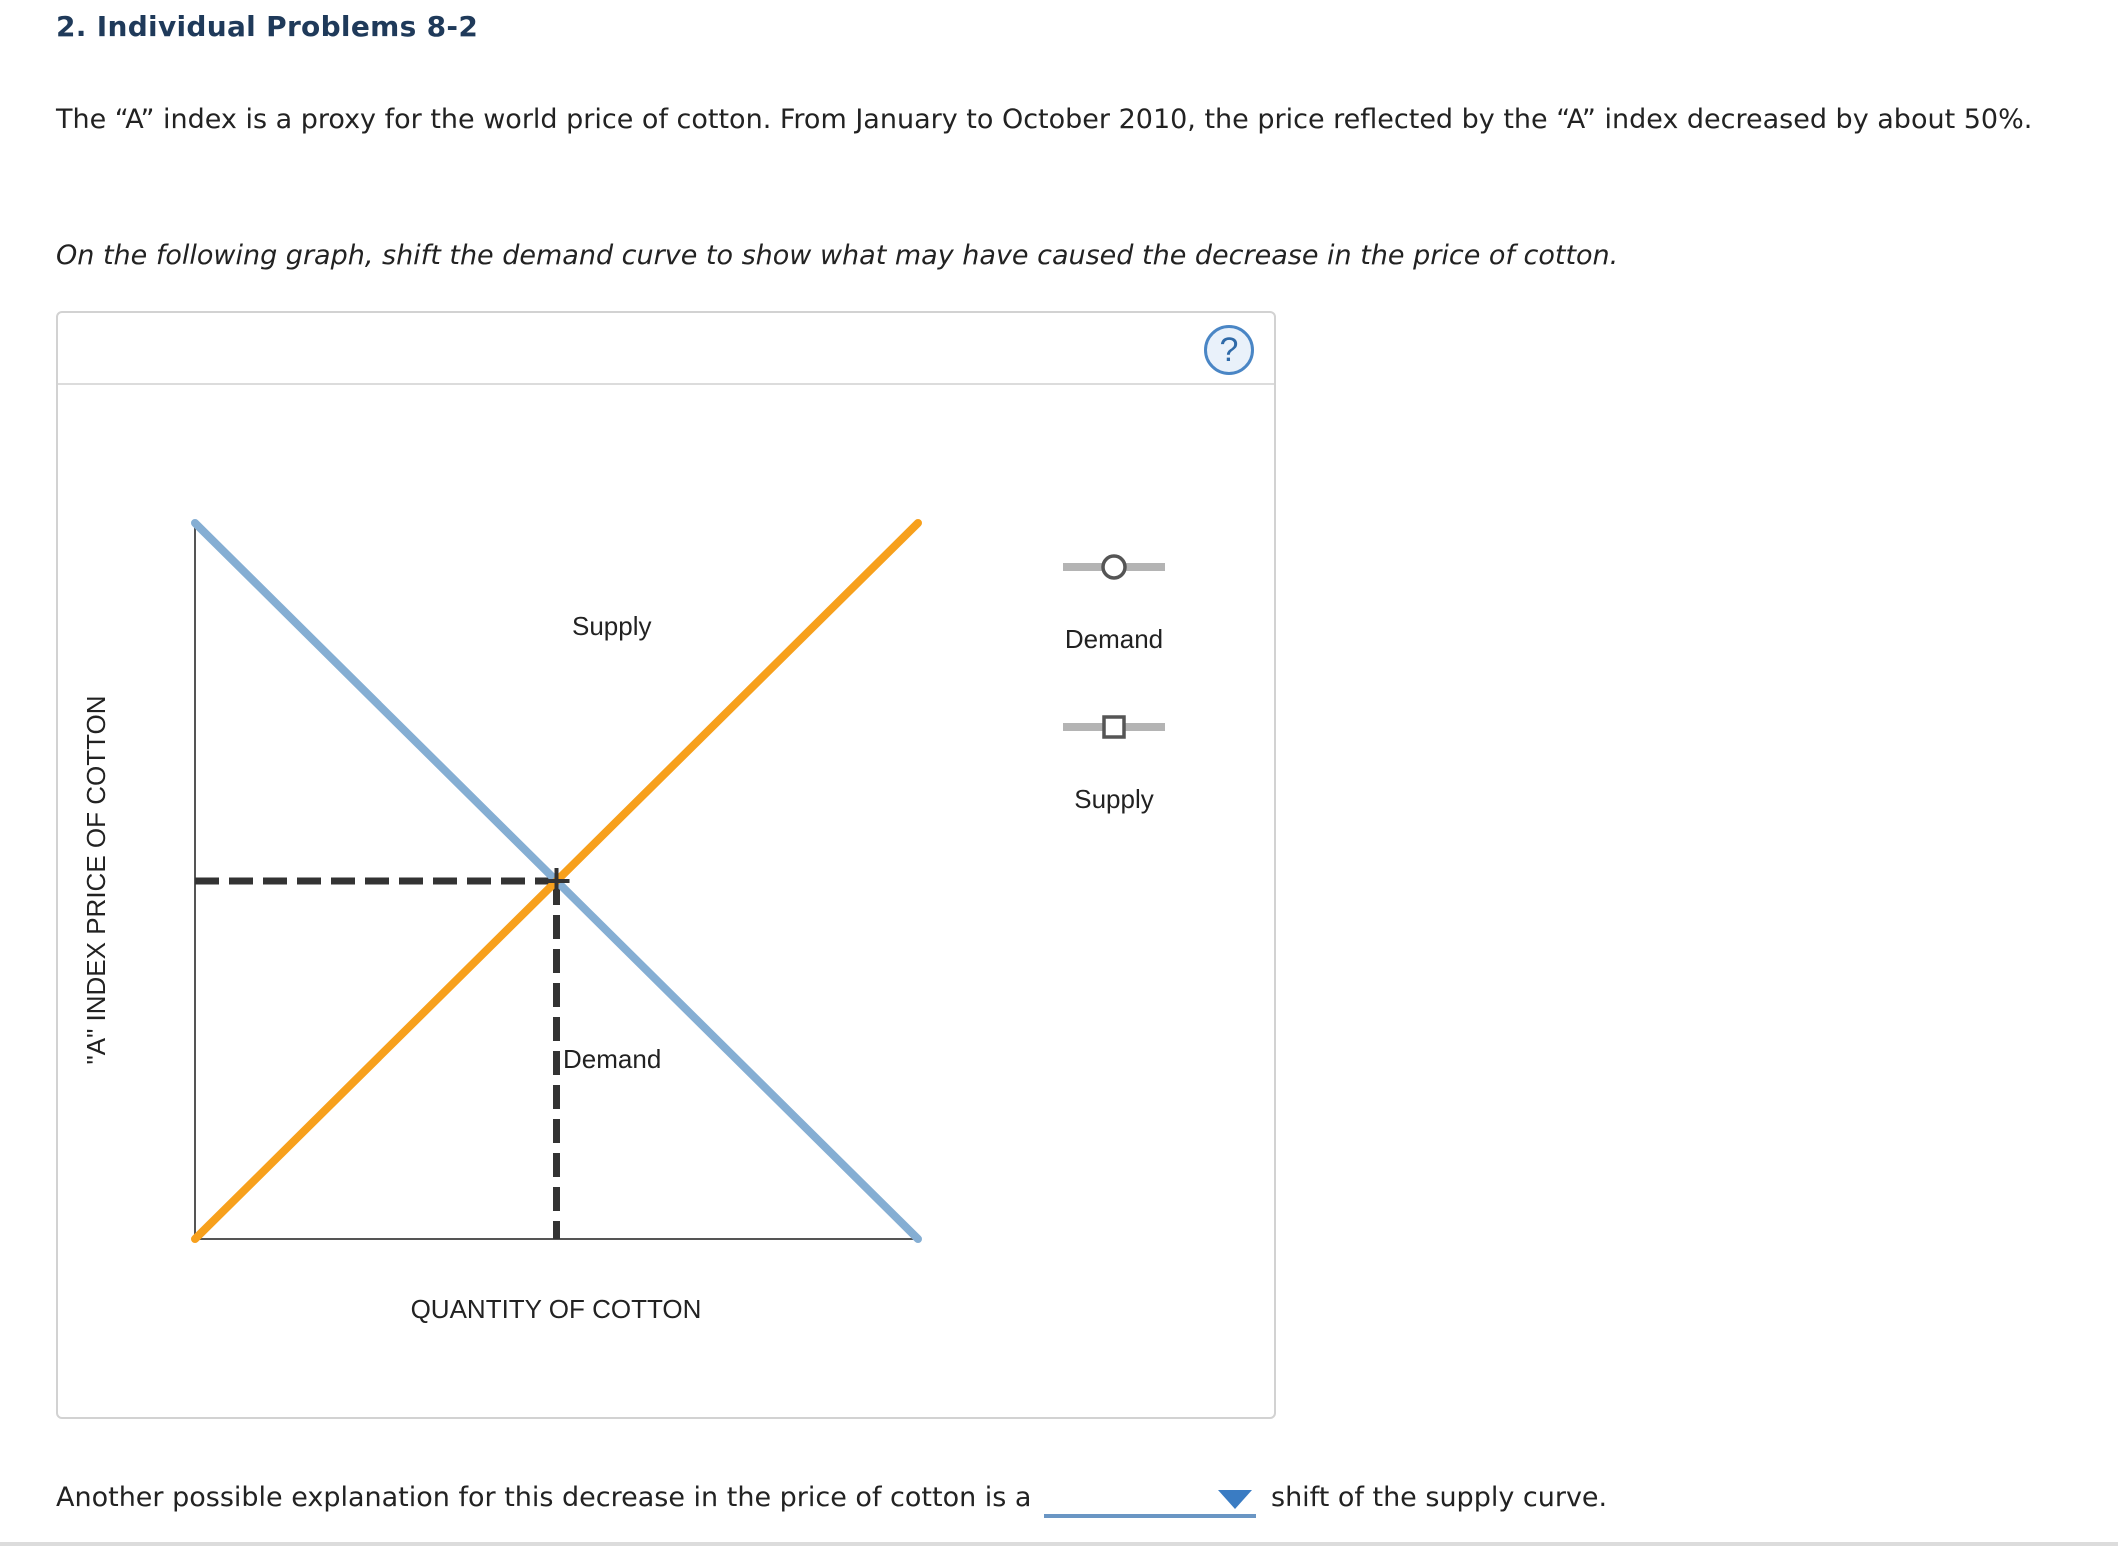  I want to click on y-axis-label: "A" INDEX PRICE OF COTTON, so click(96, 879).